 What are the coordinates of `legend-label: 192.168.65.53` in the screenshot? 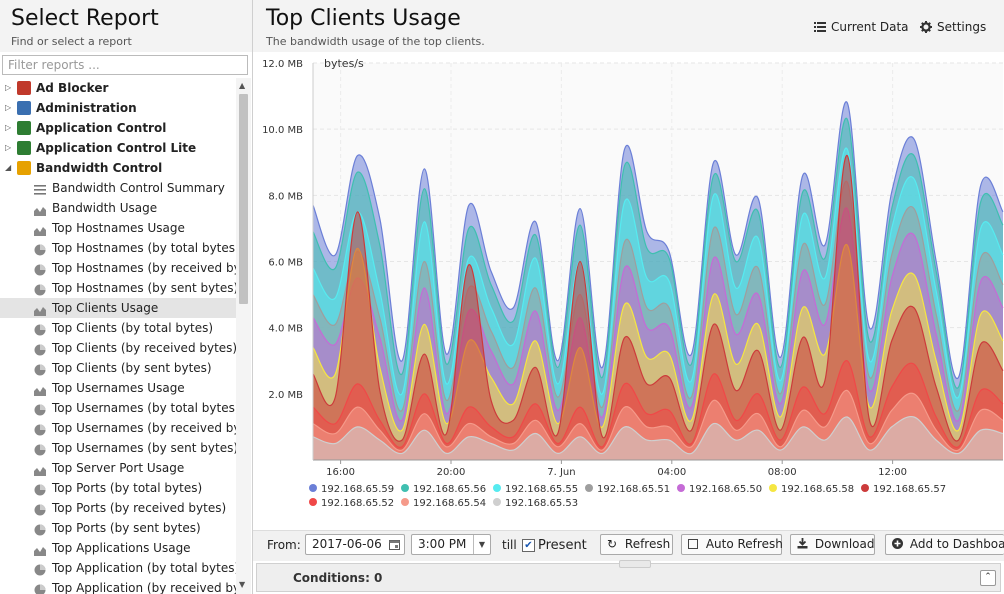 It's located at (541, 503).